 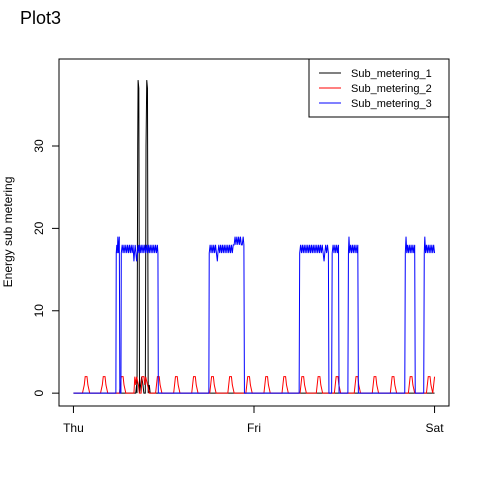 What do you see at coordinates (45, 267) in the screenshot?
I see `y-axis: 0 10 20 30` at bounding box center [45, 267].